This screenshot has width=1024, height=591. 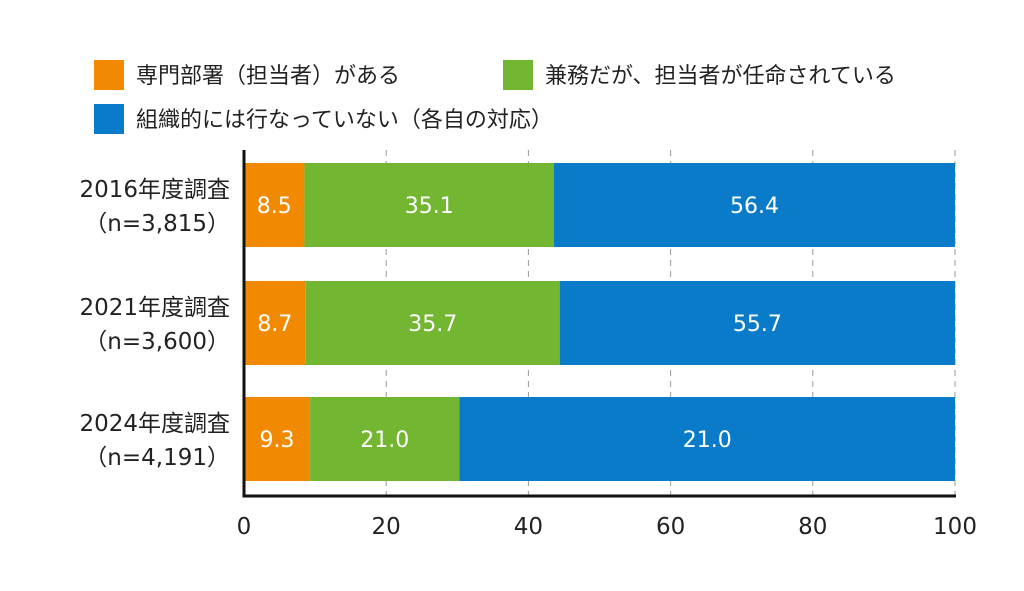 I want to click on data-label-2-2: 35.7, so click(x=432, y=324).